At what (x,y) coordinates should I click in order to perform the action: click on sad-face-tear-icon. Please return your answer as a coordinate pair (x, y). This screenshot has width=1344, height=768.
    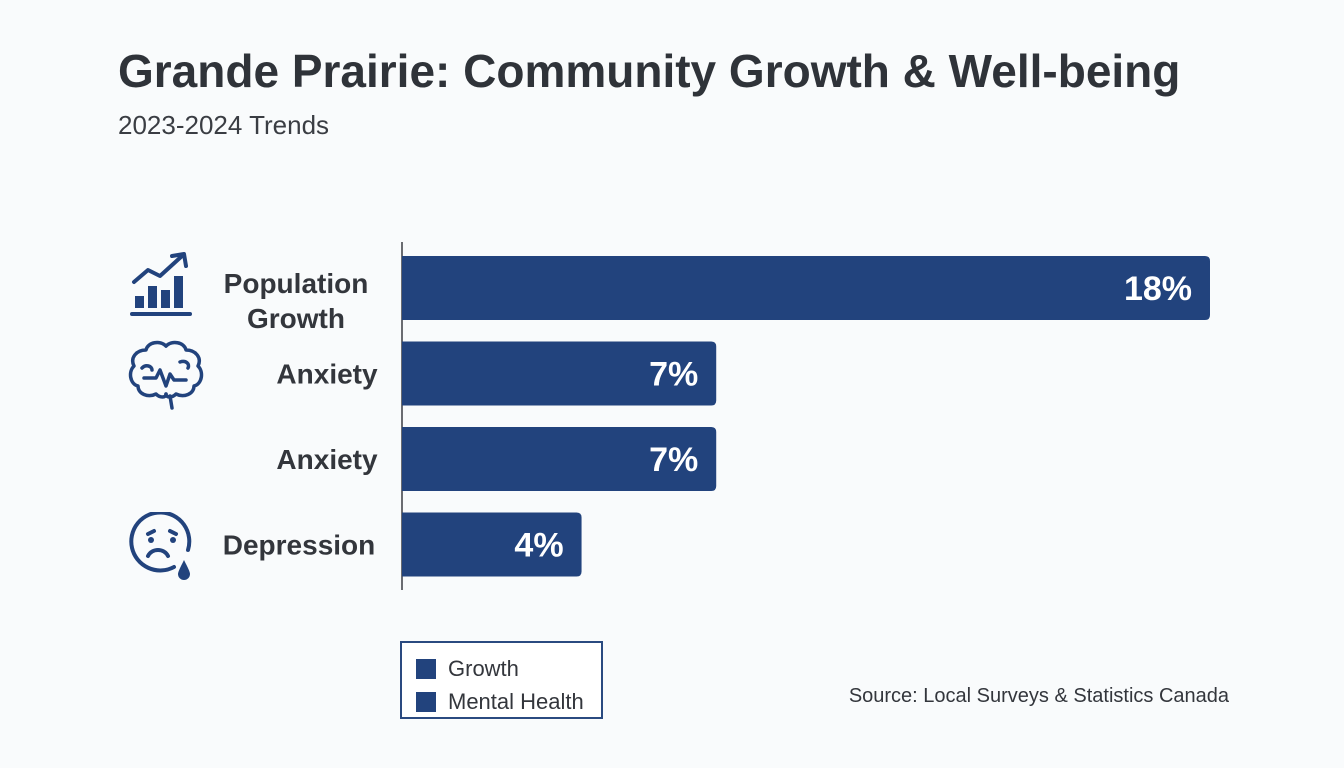
    Looking at the image, I should click on (160, 546).